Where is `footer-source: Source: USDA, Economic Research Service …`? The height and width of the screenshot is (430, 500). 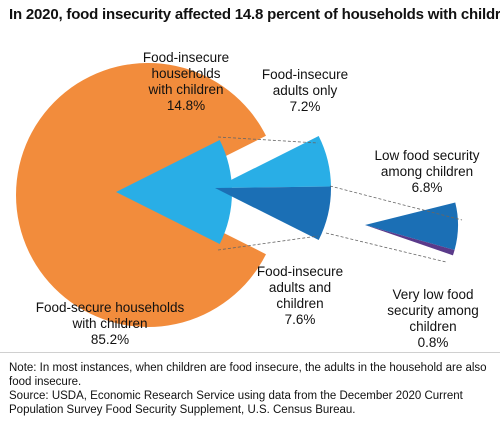
footer-source: Source: USDA, Economic Research Service … is located at coordinates (236, 403).